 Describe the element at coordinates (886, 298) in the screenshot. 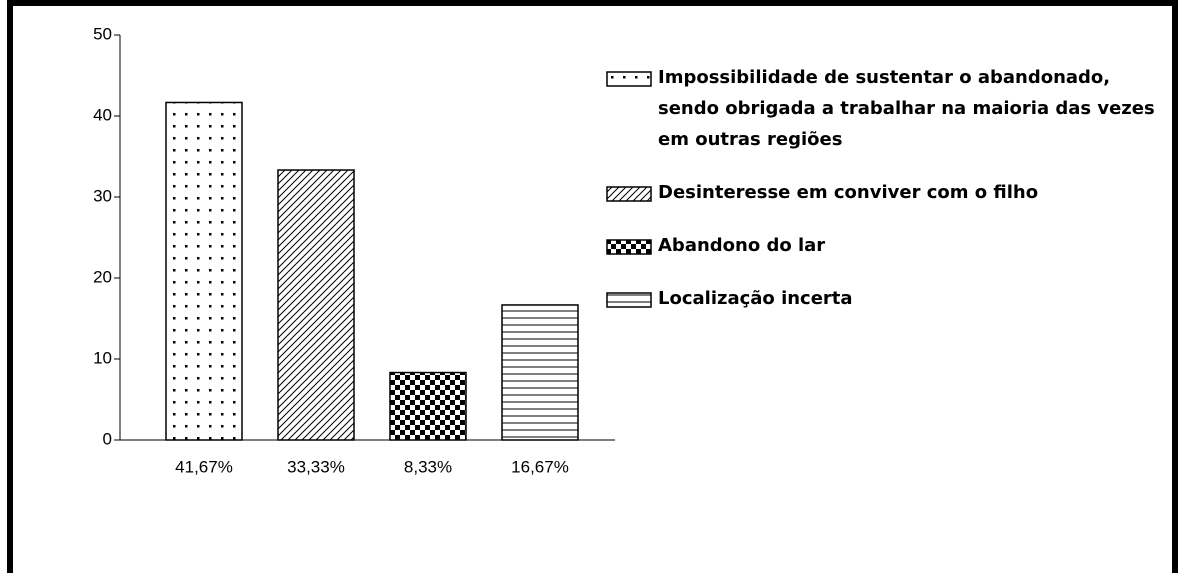

I see `legend-item: Localização incerta` at that location.